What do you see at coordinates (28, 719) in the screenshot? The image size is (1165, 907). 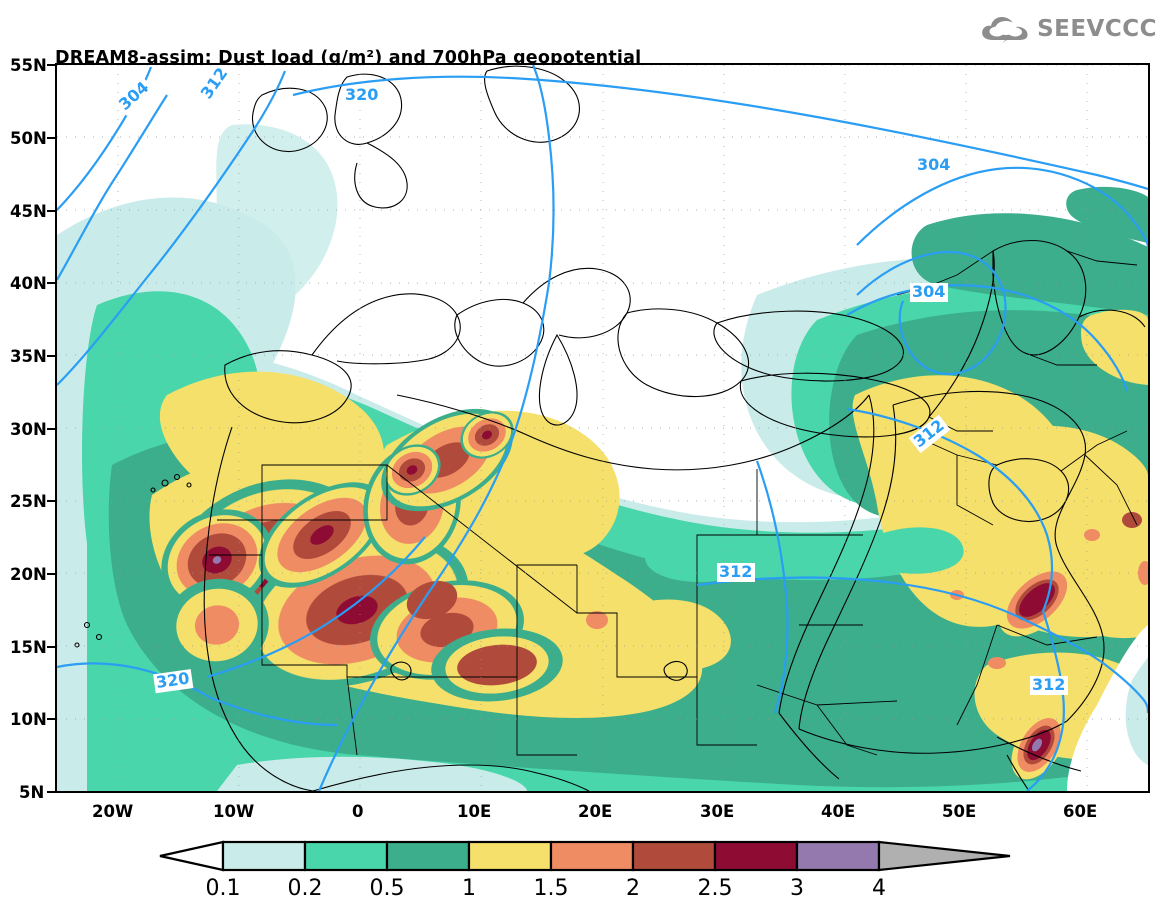 I see `y-tick-10N: 10N` at bounding box center [28, 719].